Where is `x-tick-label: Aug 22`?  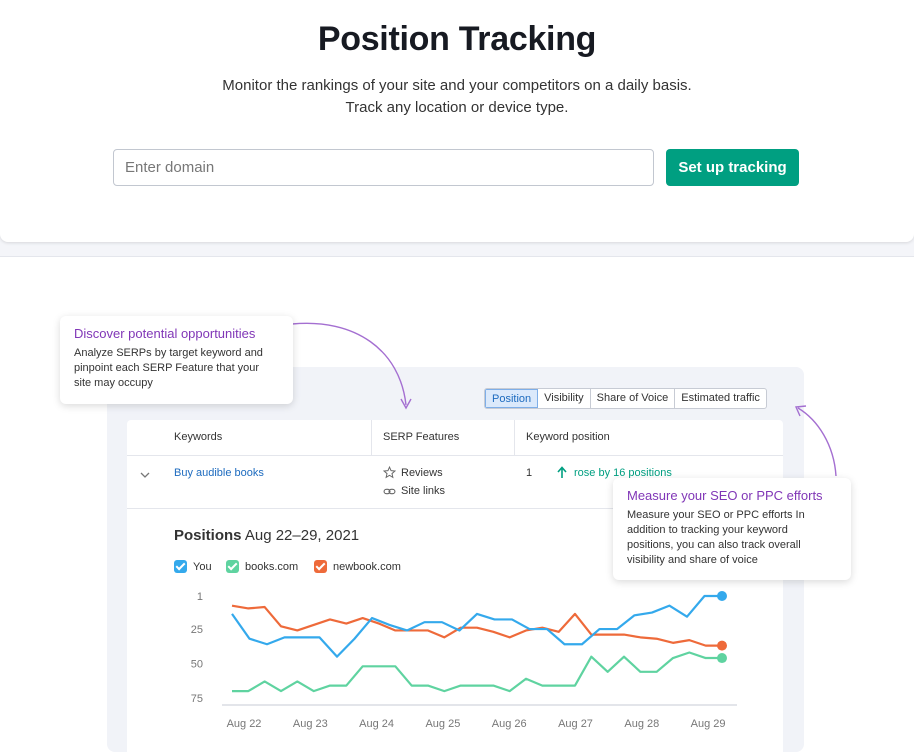
x-tick-label: Aug 22 is located at coordinates (244, 724).